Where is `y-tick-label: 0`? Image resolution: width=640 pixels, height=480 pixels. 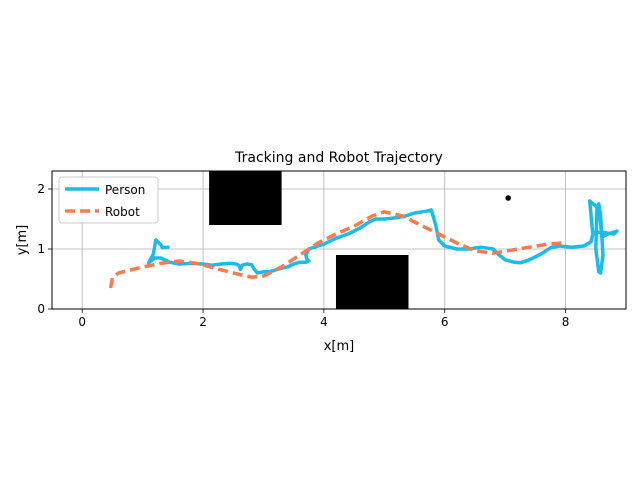 y-tick-label: 0 is located at coordinates (41, 309).